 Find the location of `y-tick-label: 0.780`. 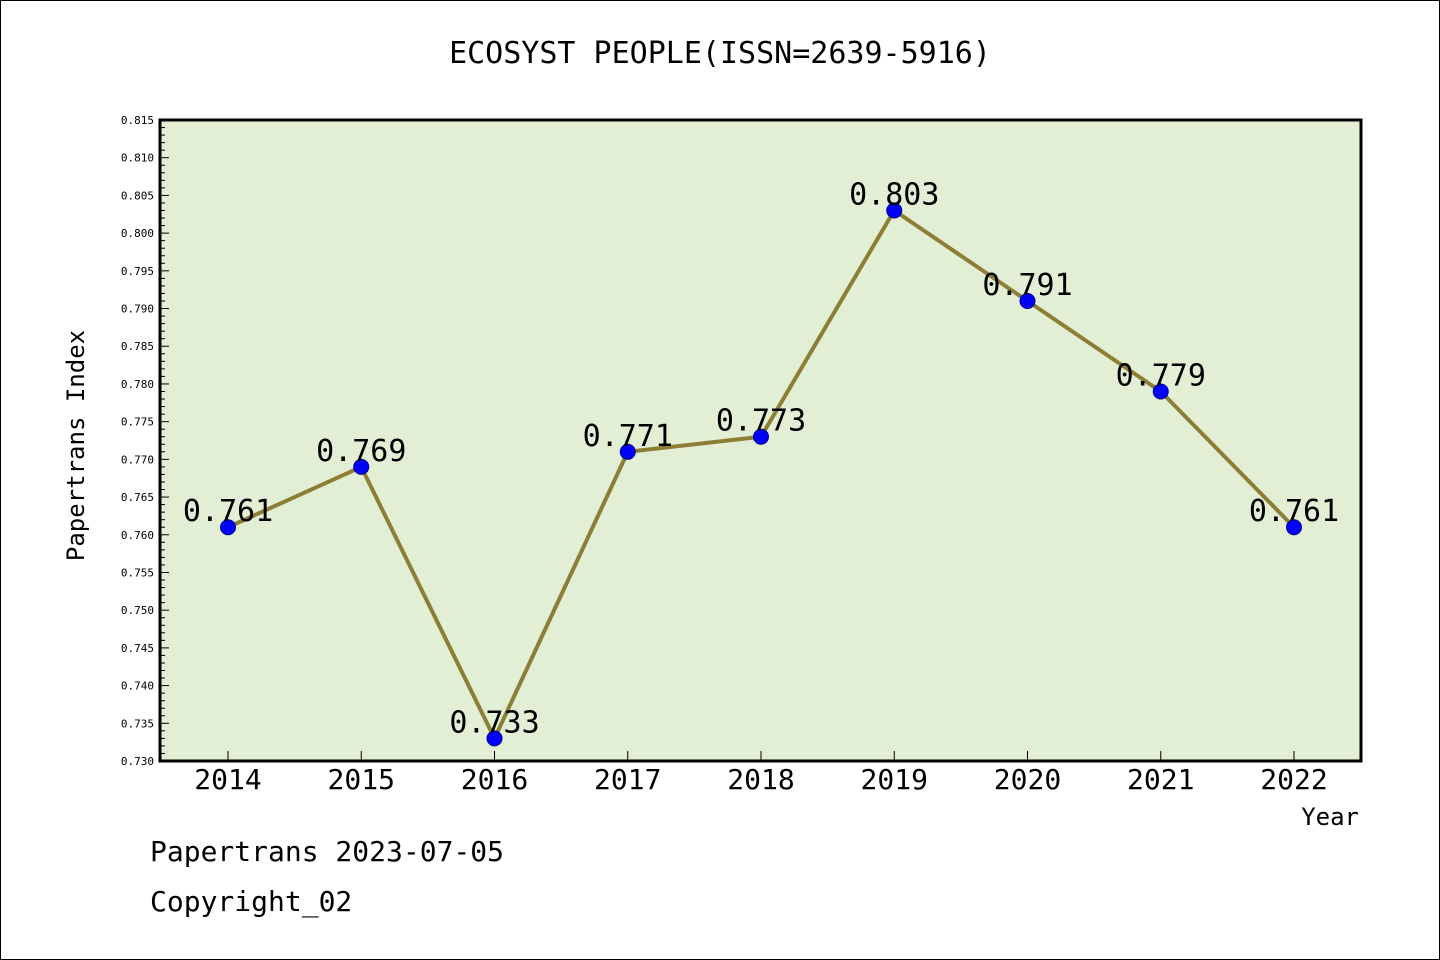

y-tick-label: 0.780 is located at coordinates (137, 384).